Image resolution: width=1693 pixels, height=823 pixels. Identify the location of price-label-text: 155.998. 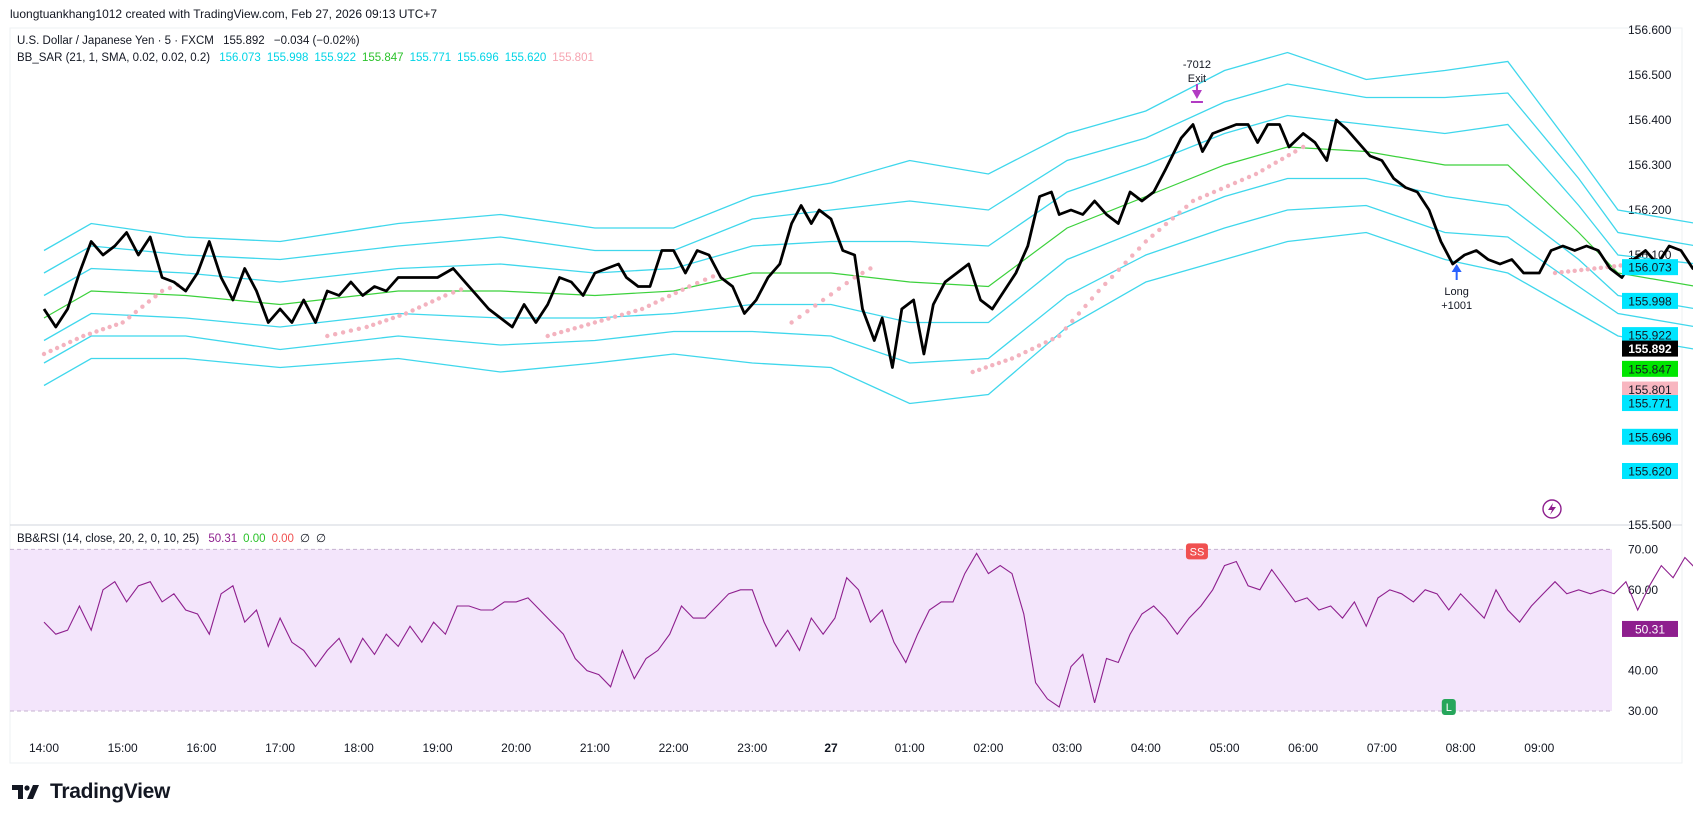
(1650, 301).